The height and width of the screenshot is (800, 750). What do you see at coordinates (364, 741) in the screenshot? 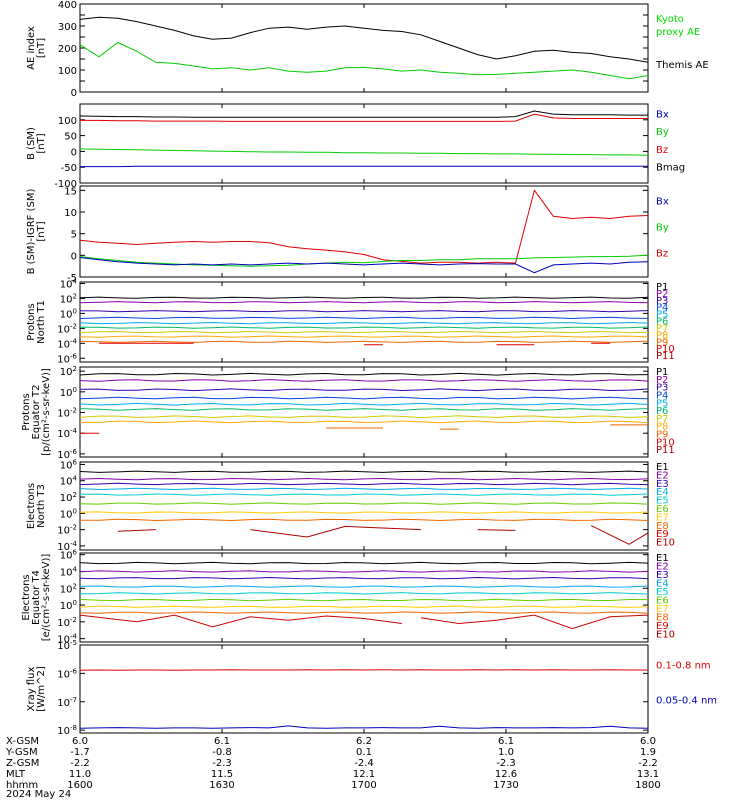
I see `ephemeris-value: 6.2` at bounding box center [364, 741].